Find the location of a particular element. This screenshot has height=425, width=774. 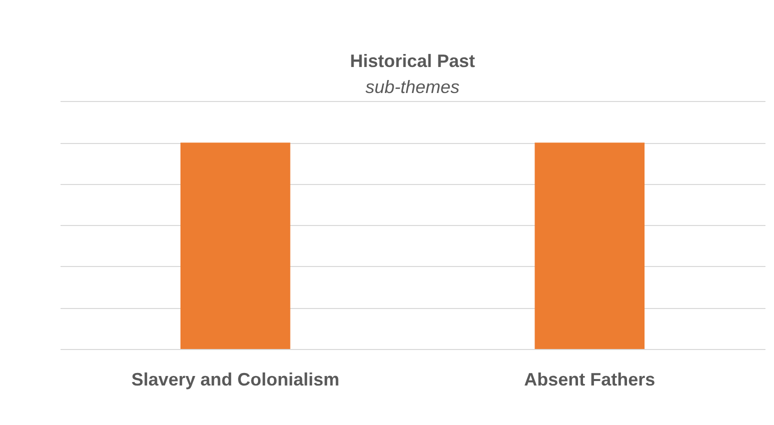

chart-title: Historical Past is located at coordinates (413, 61).